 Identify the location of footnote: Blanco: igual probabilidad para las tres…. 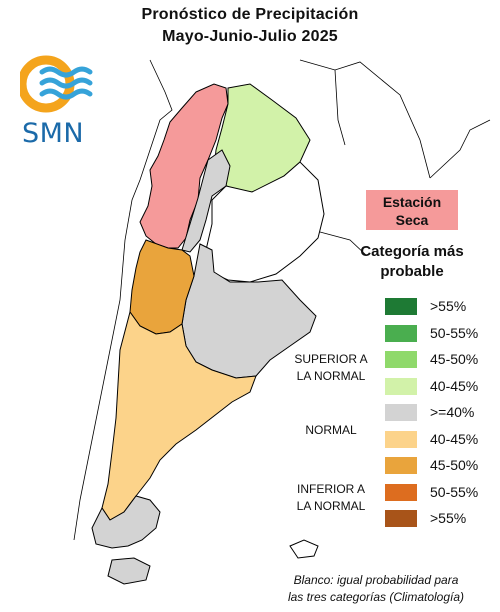
(376, 589).